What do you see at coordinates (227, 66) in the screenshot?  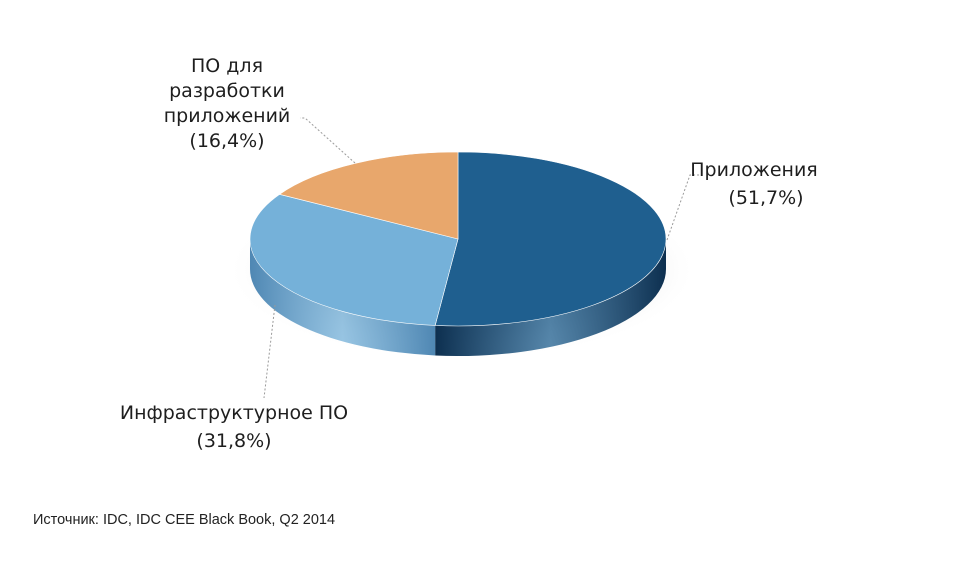 I see `slice-label-devtools-line1: ПО для` at bounding box center [227, 66].